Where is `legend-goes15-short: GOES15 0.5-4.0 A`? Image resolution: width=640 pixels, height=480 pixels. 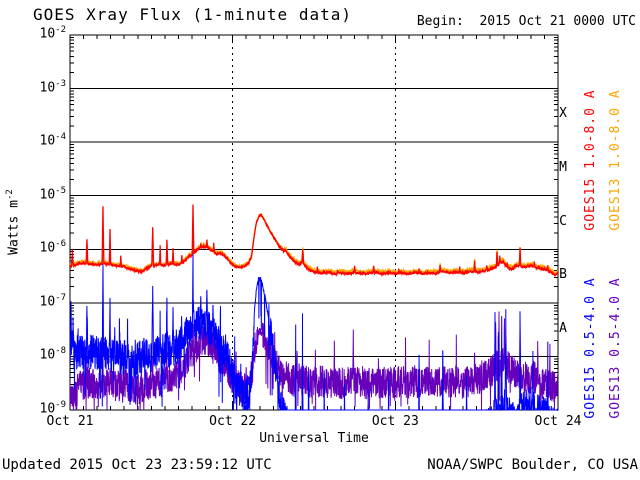
legend-goes15-short: GOES15 0.5-4.0 A is located at coordinates (590, 348).